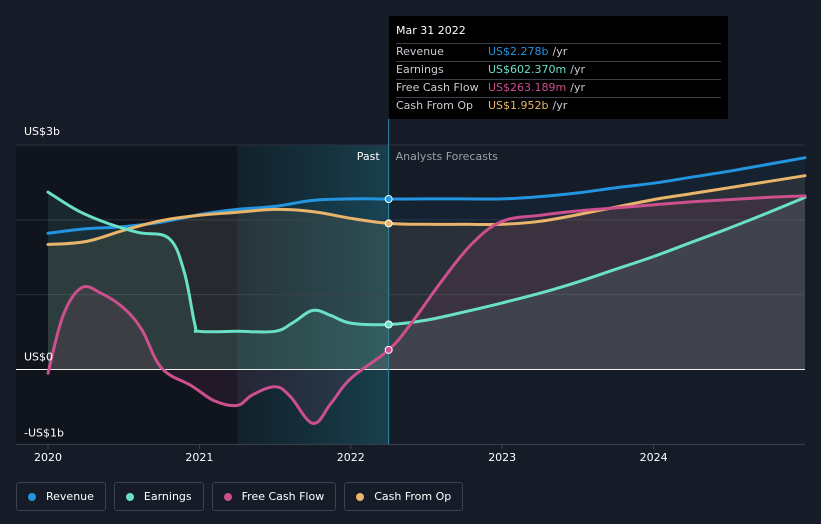  Describe the element at coordinates (388, 223) in the screenshot. I see `cfo-marker-point` at that location.